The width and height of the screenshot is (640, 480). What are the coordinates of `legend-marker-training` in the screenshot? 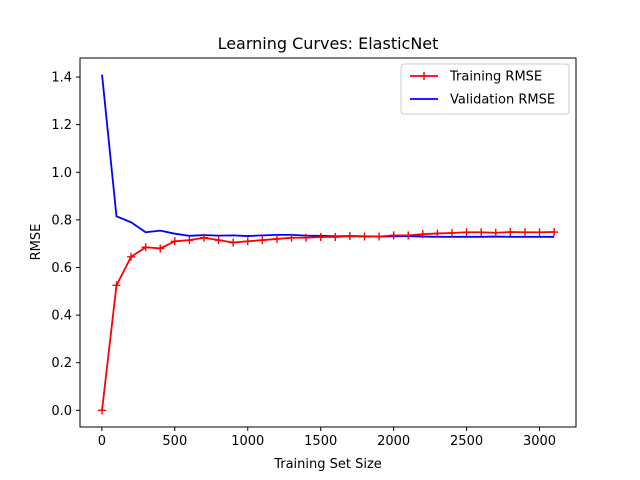 It's located at (424, 76).